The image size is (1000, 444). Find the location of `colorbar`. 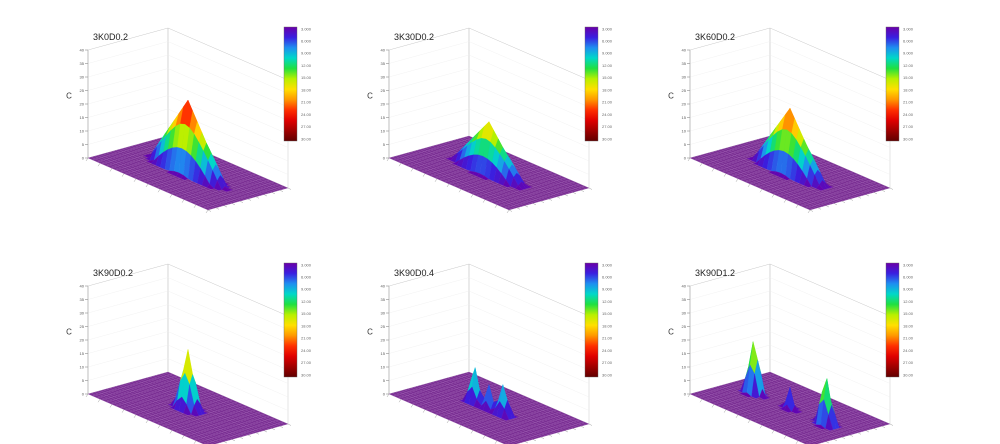

colorbar is located at coordinates (591, 84).